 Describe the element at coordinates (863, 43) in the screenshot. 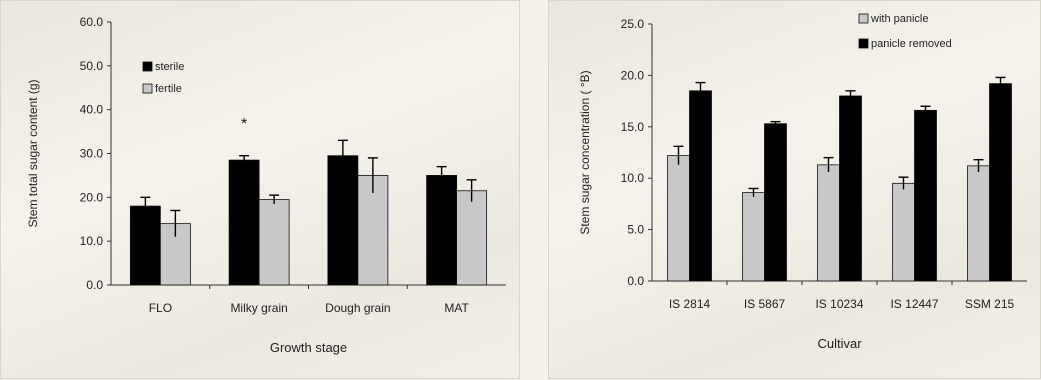

I see `legend-swatch-panicle-removed` at that location.